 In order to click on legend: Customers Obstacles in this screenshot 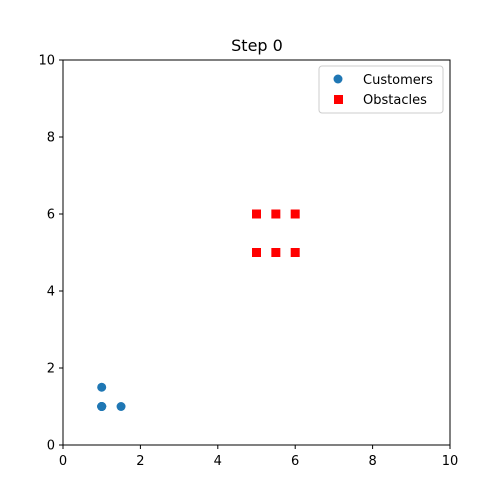, I will do `click(381, 89)`.